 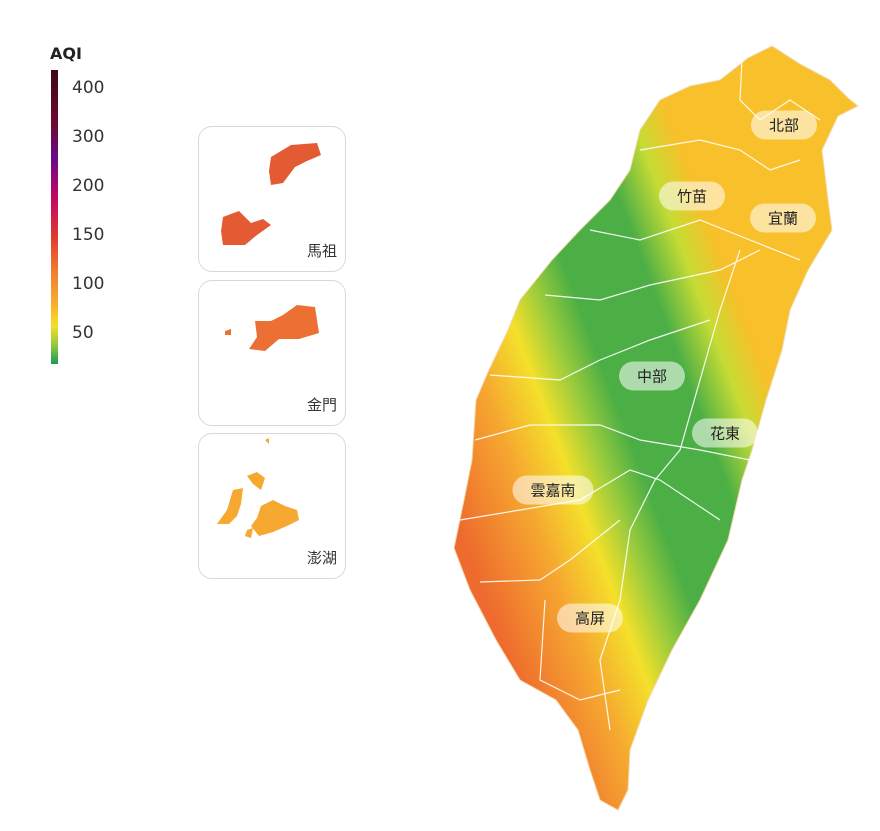 I want to click on region-label-north: 北部, so click(x=784, y=125).